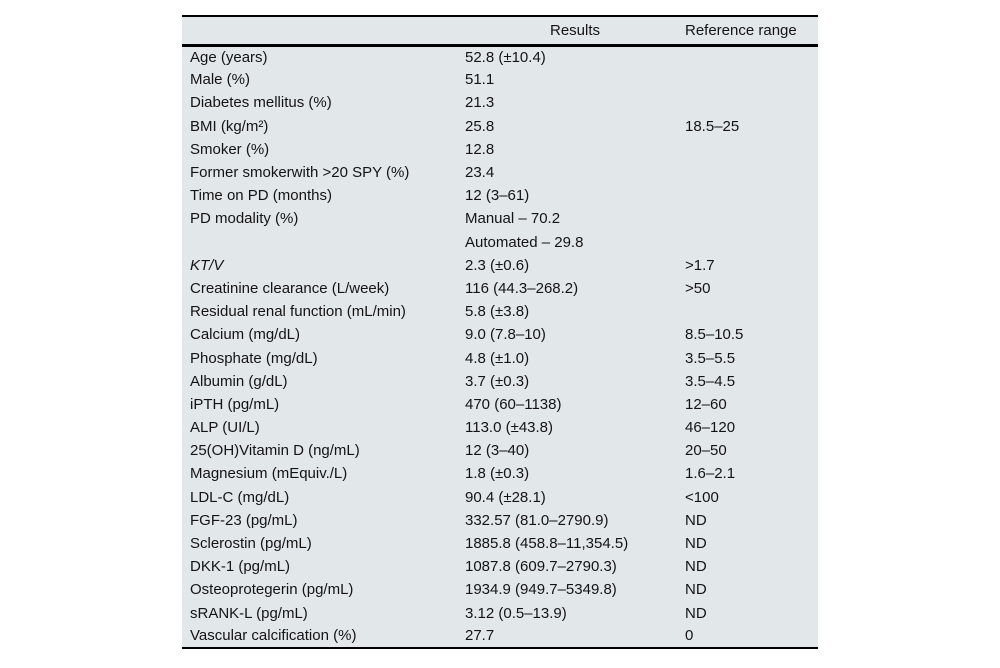 The width and height of the screenshot is (1000, 668). What do you see at coordinates (229, 57) in the screenshot?
I see `row-label: Age (years)` at bounding box center [229, 57].